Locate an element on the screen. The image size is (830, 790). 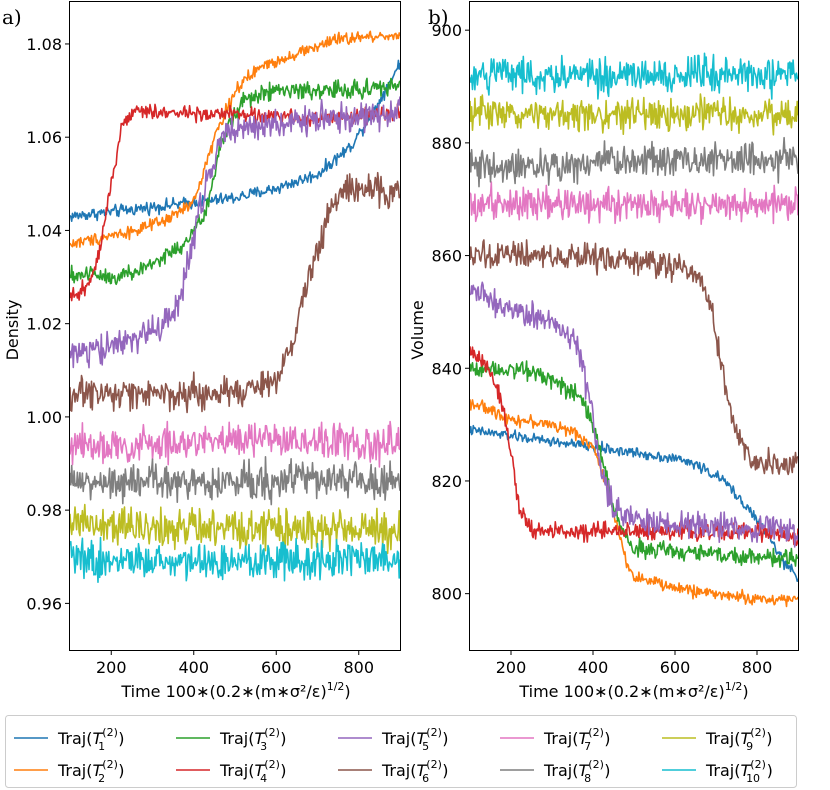
legend-entry-6: Traj(T(2) 6) is located at coordinates (393, 771).